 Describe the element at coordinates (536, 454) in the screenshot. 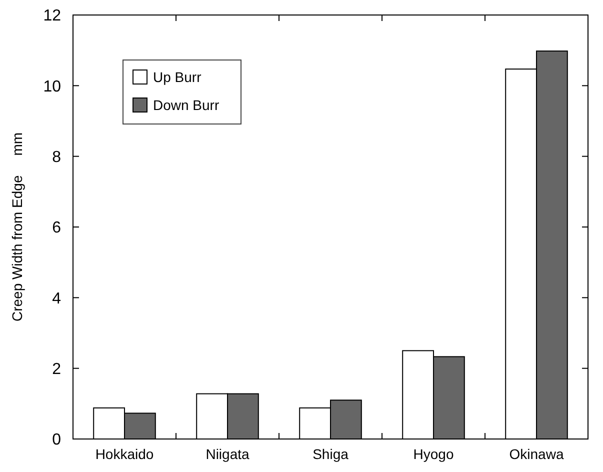

I see `x-tick-label: Okinawa` at that location.